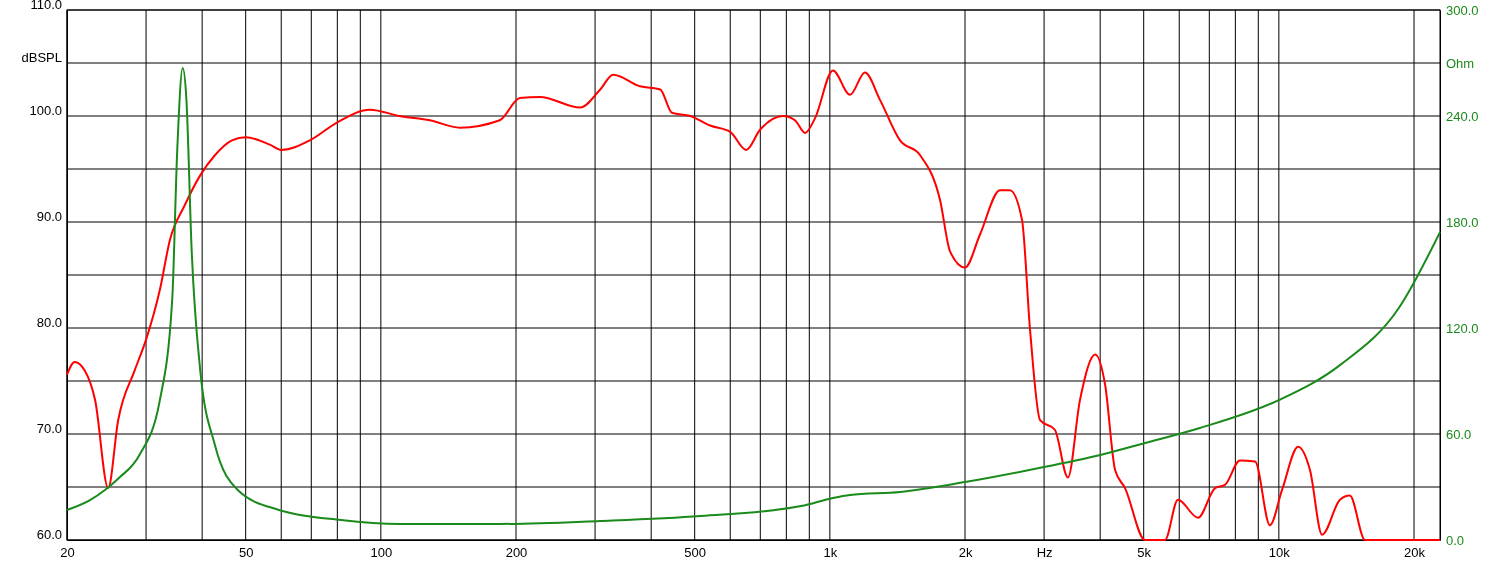  I want to click on y2-tick-label: 0.0, so click(1455, 540).